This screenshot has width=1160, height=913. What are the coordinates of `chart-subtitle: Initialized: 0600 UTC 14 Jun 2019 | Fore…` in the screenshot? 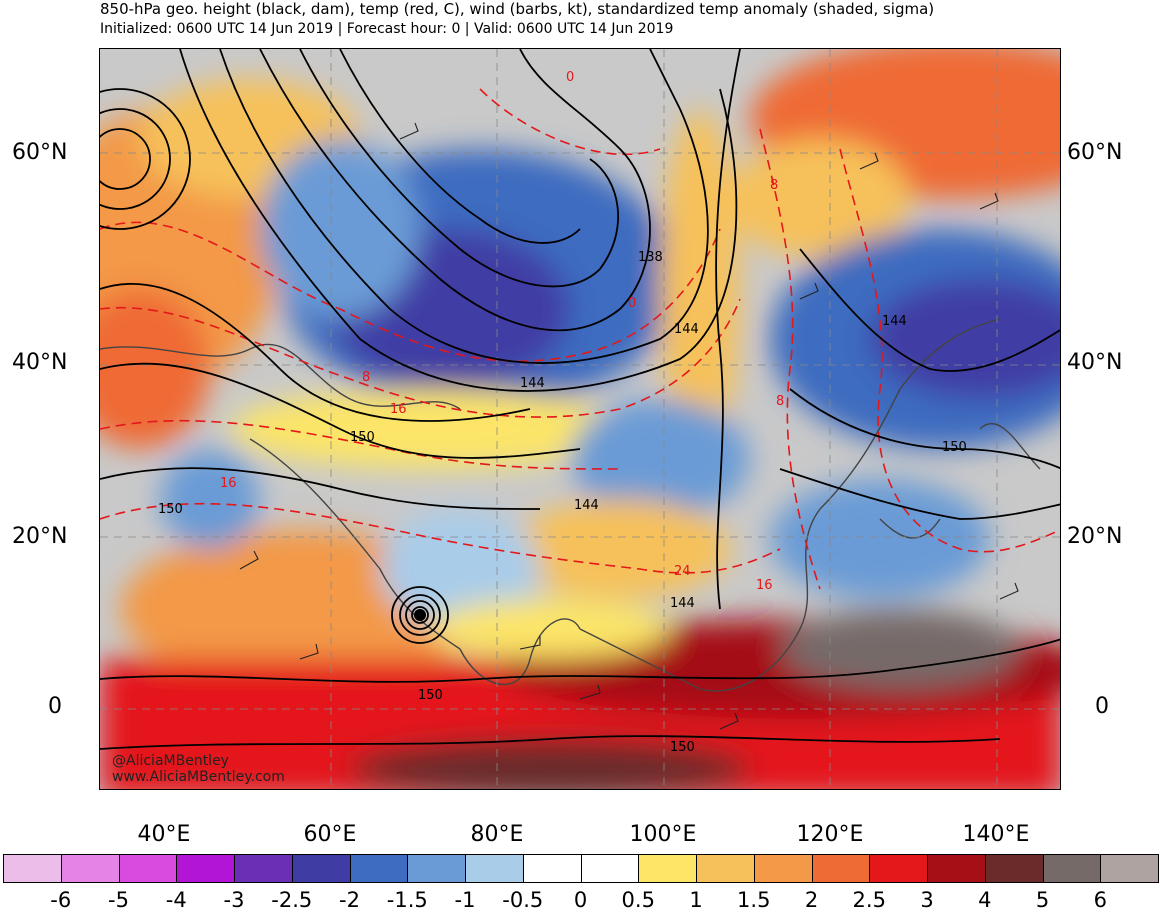 It's located at (387, 29).